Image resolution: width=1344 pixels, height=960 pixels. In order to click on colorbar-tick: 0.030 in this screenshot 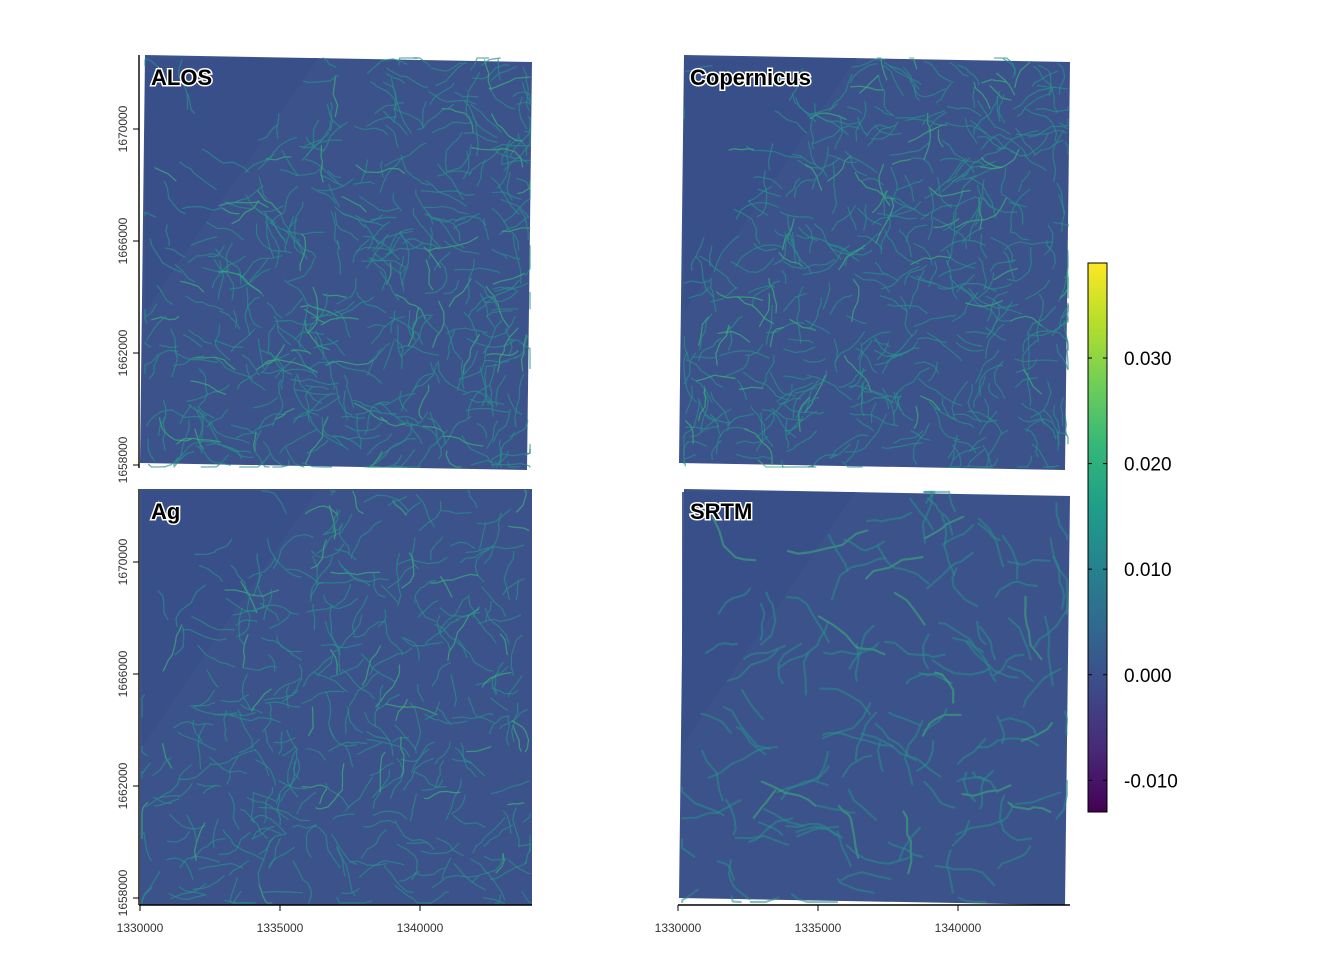, I will do `click(1130, 359)`.